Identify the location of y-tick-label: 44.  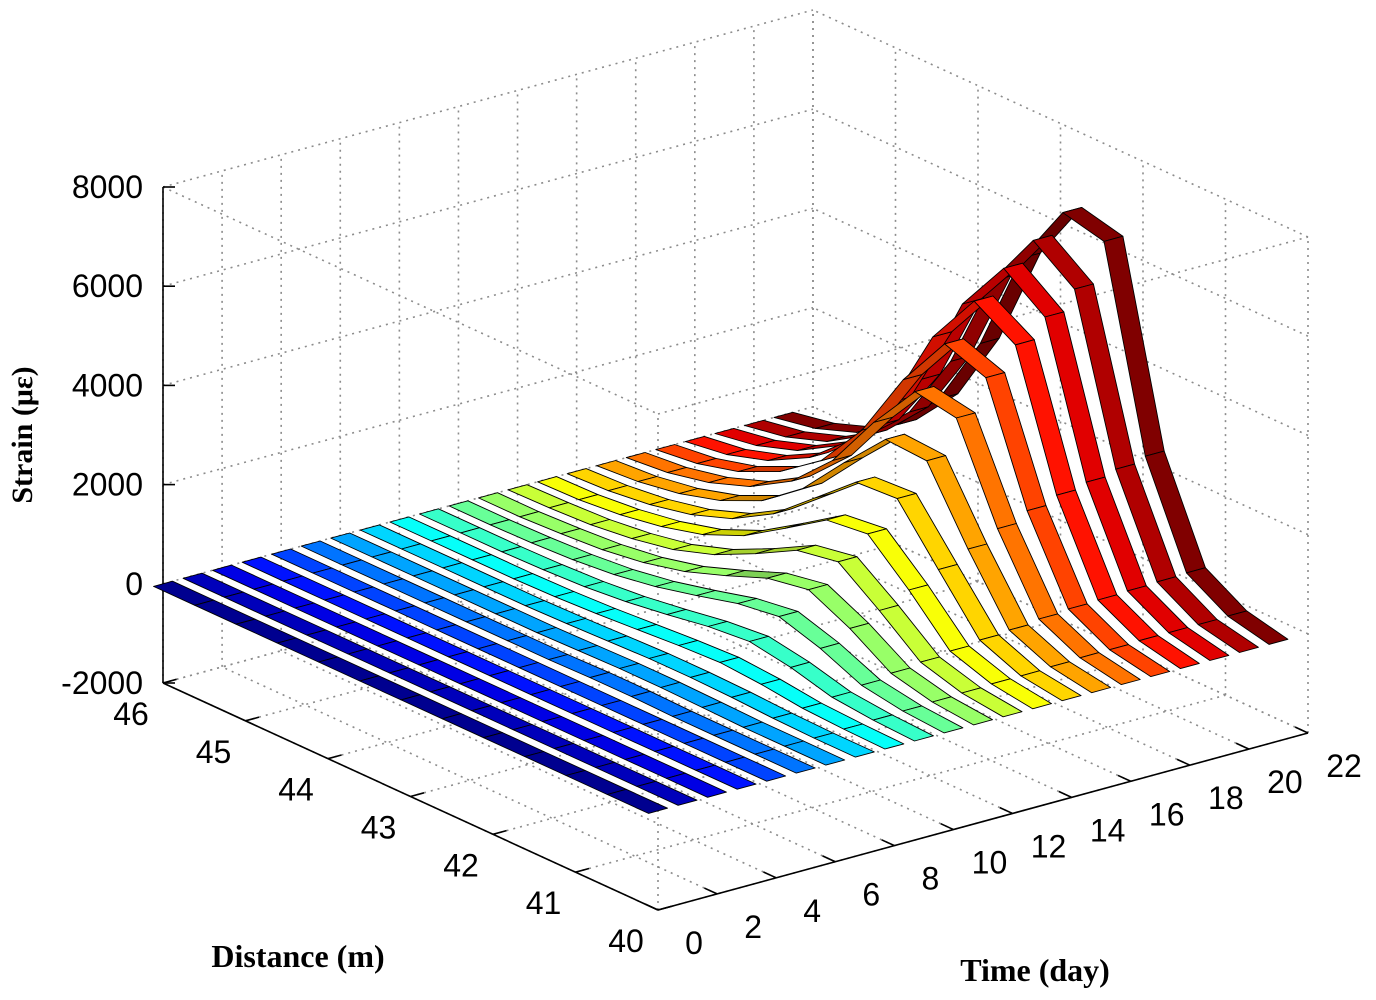
(296, 790).